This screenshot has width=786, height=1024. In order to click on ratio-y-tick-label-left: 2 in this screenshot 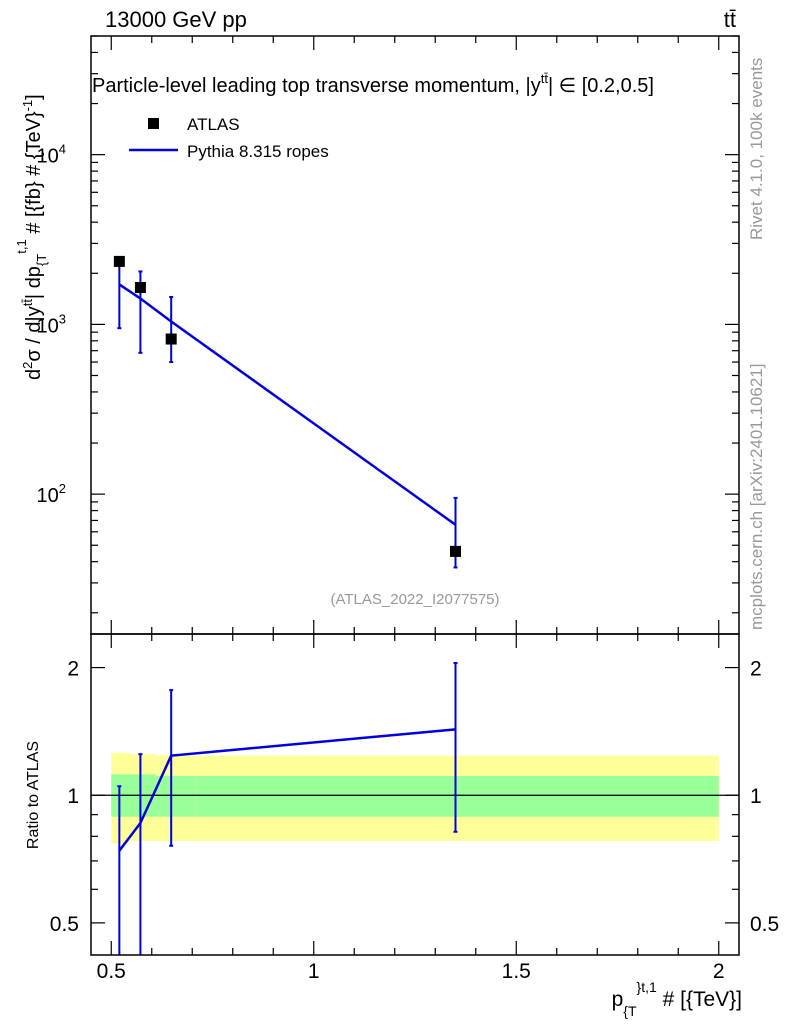, I will do `click(73, 669)`.